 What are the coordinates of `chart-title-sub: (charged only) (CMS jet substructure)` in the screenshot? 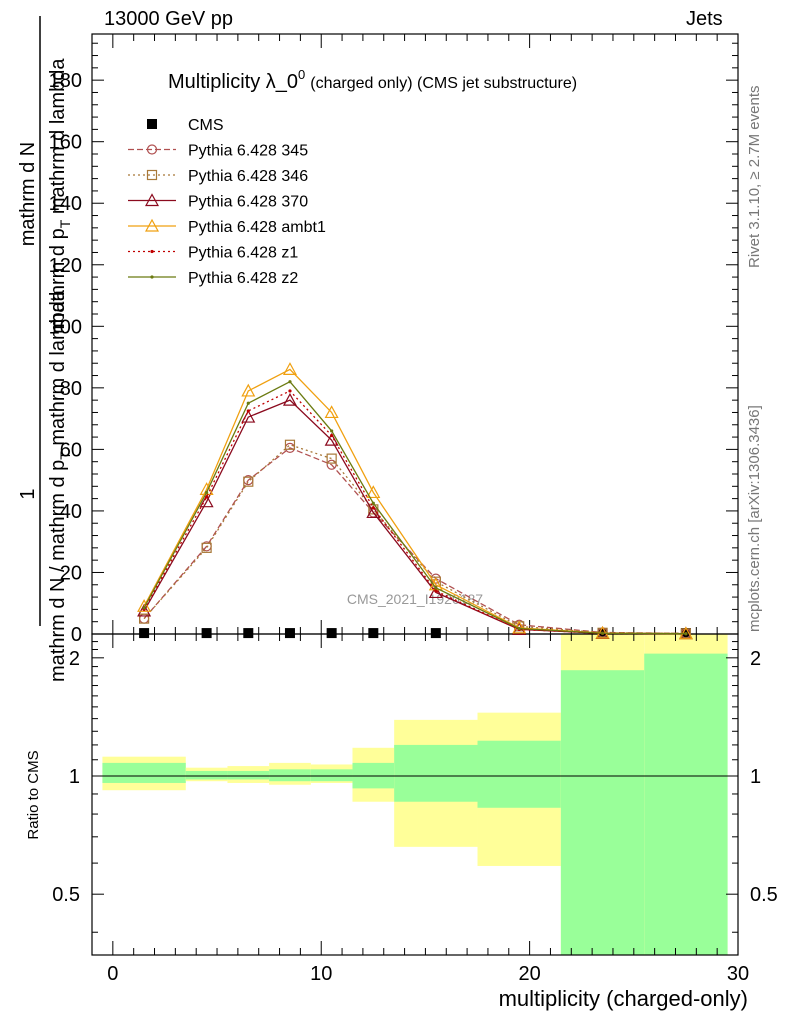 It's located at (443, 83).